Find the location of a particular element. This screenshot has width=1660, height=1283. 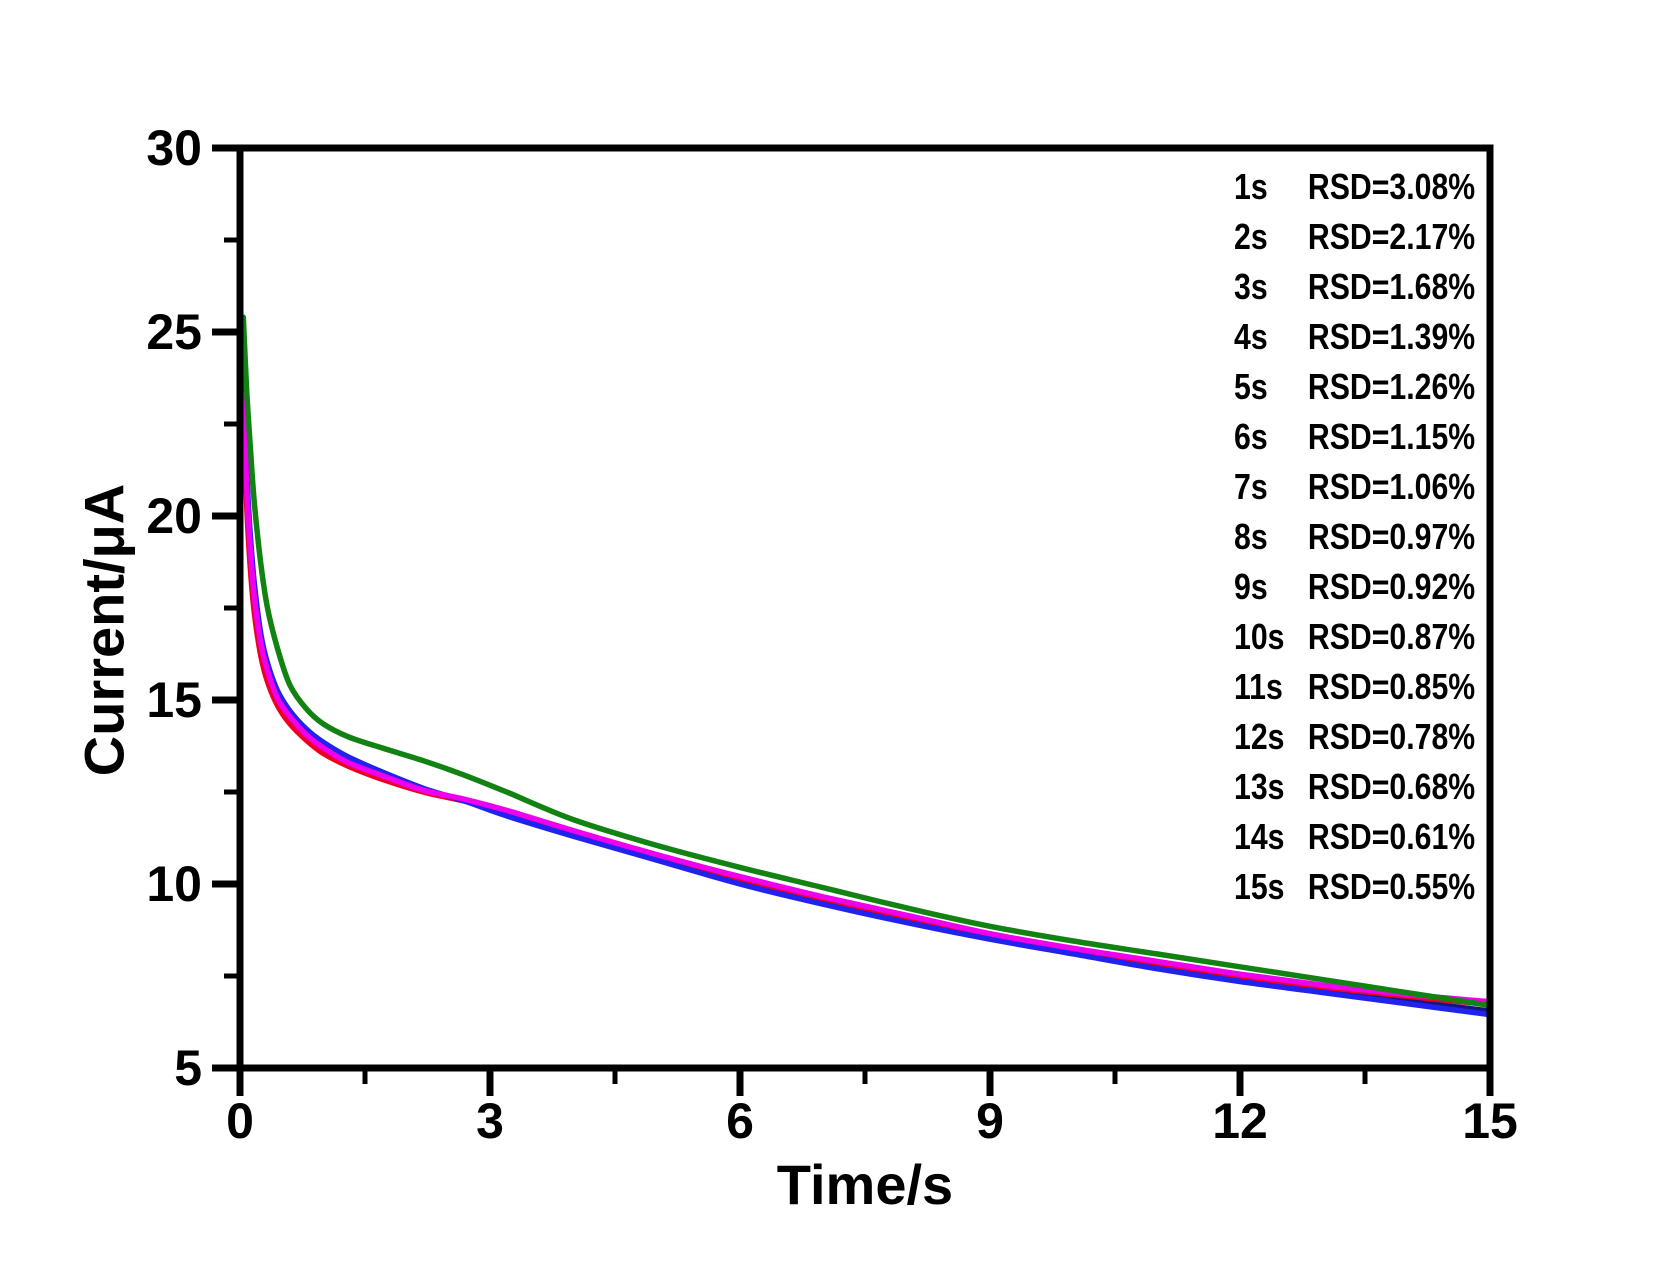

y-tick-label: 25 is located at coordinates (174, 332).